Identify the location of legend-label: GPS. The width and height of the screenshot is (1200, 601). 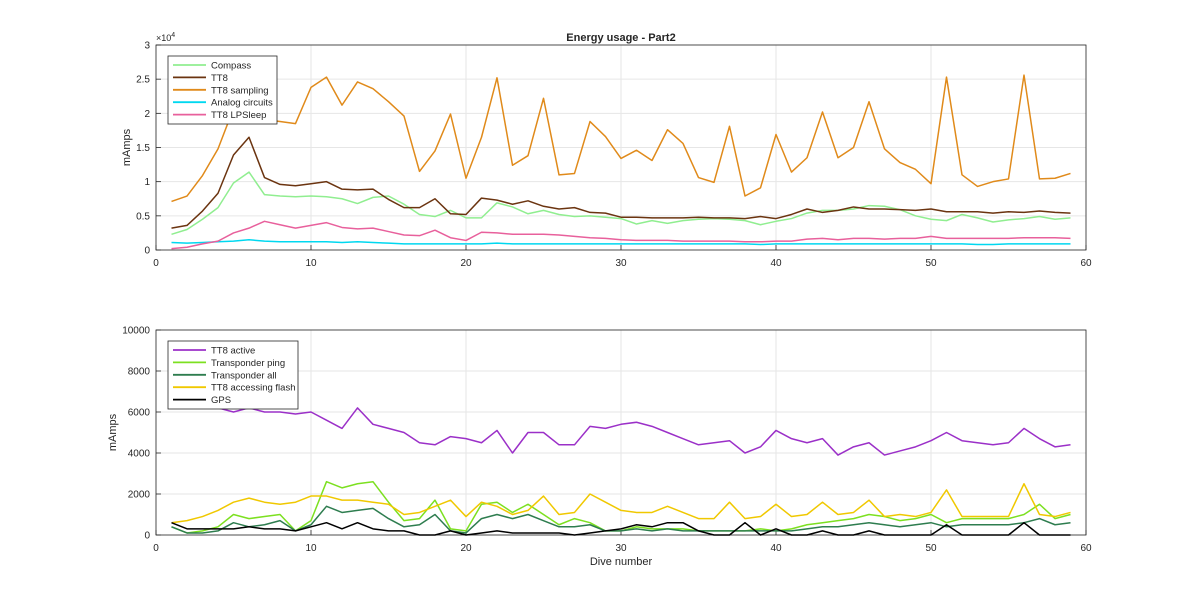
(221, 400).